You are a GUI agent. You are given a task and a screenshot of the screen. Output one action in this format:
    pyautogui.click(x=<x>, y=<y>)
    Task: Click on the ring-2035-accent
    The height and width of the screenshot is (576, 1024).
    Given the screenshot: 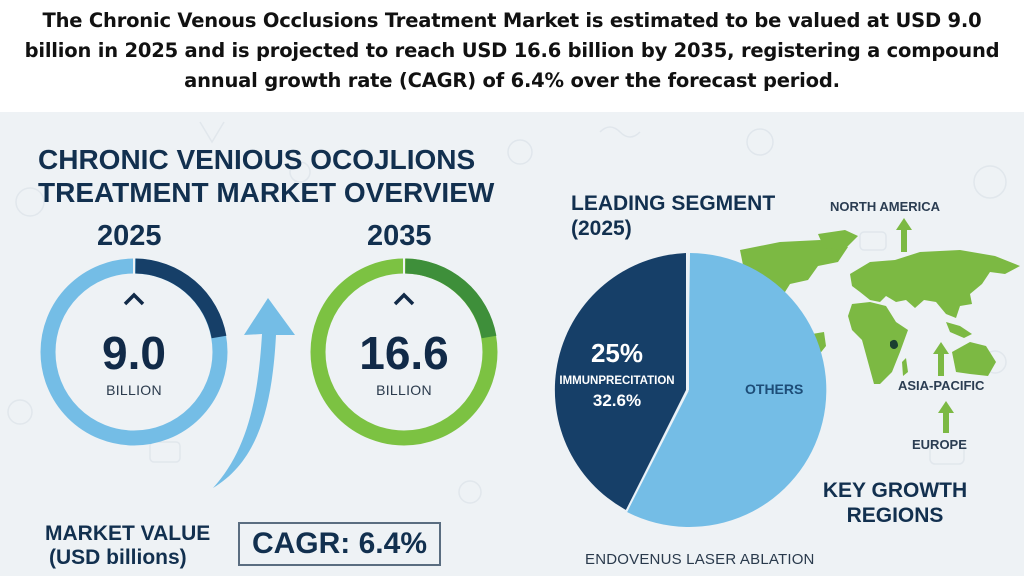 What is the action you would take?
    pyautogui.click(x=451, y=298)
    